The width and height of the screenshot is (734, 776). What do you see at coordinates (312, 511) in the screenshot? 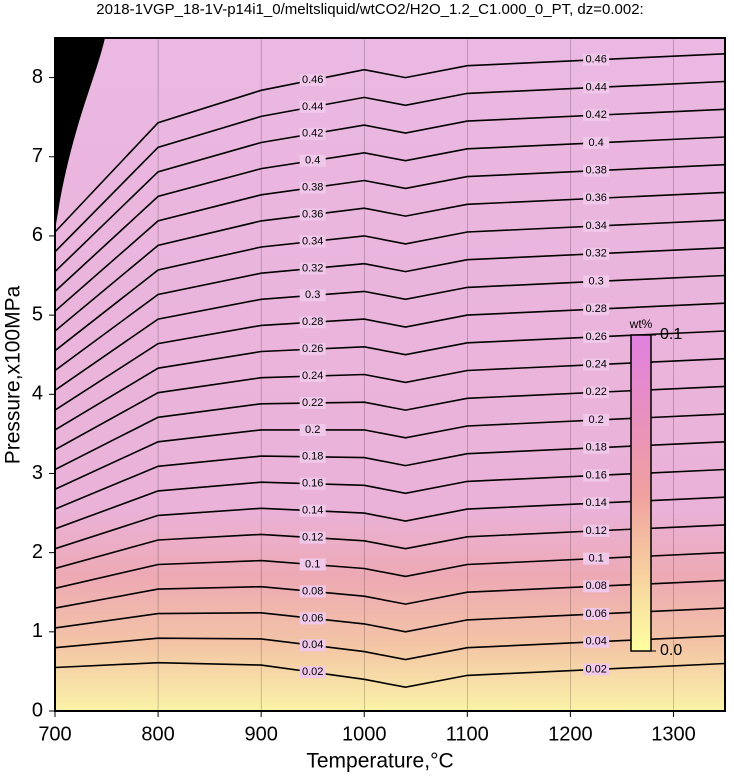
I see `contour-label: 0.14` at bounding box center [312, 511].